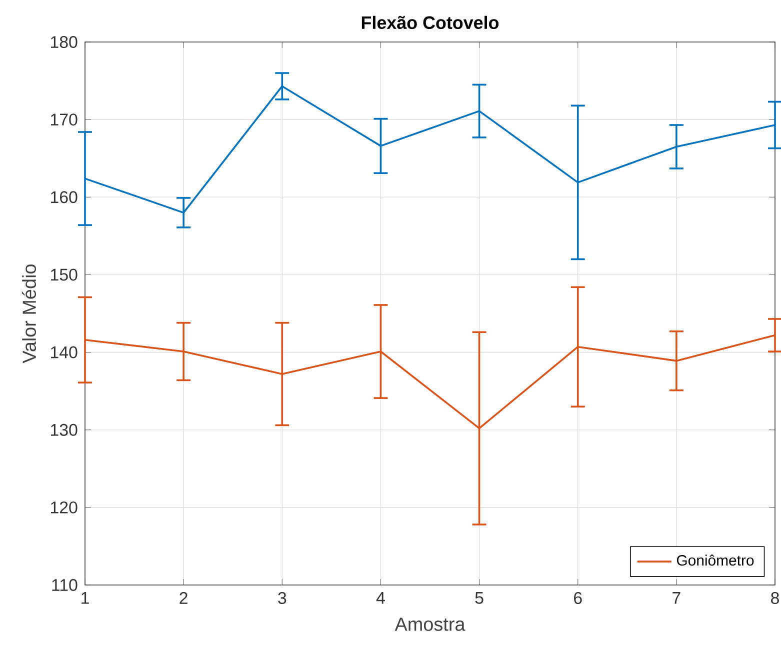  Describe the element at coordinates (715, 560) in the screenshot. I see `legend-label: Goniômetro` at that location.